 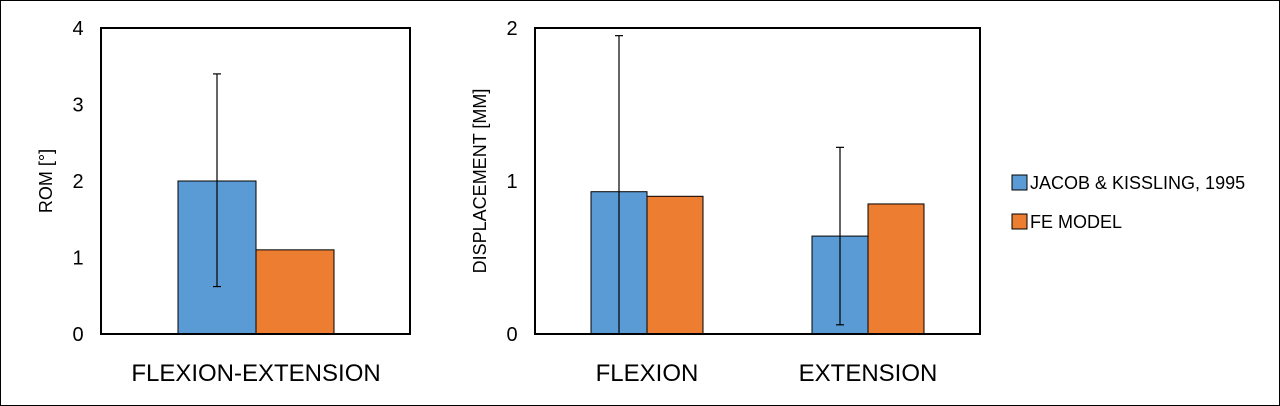 What do you see at coordinates (46, 181) in the screenshot?
I see `rom-y-axis-label: ROM [°]` at bounding box center [46, 181].